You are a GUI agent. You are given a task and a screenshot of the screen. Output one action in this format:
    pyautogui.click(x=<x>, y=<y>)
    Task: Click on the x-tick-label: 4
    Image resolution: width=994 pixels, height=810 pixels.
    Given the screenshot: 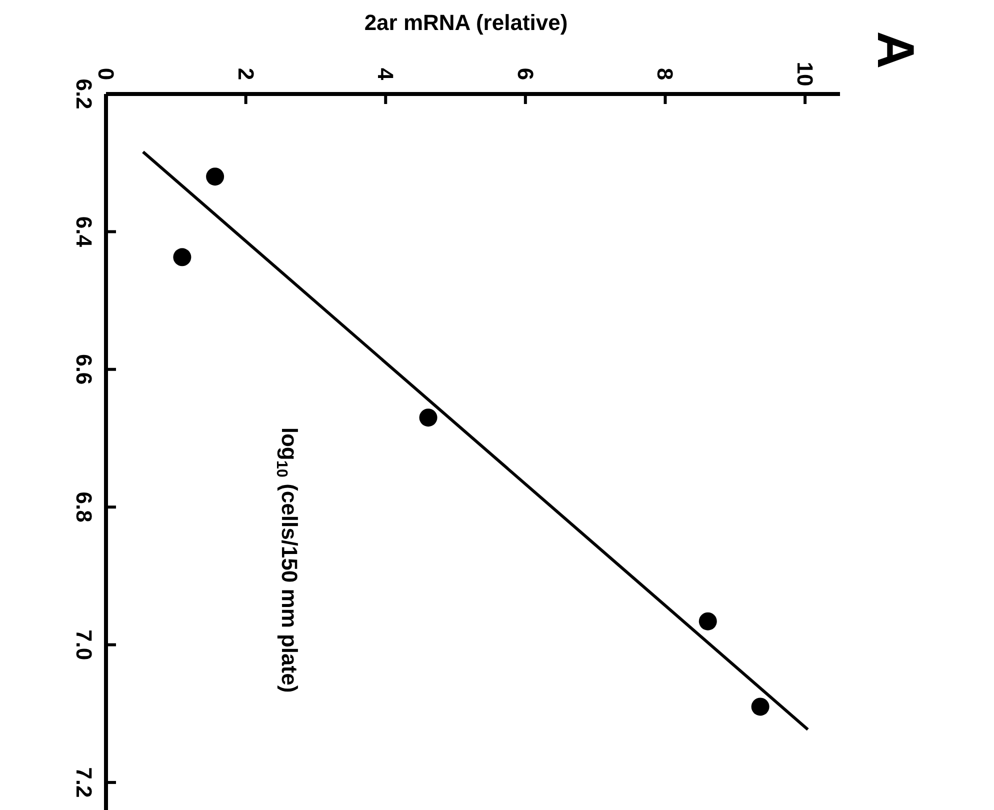 What is the action you would take?
    pyautogui.click(x=385, y=74)
    